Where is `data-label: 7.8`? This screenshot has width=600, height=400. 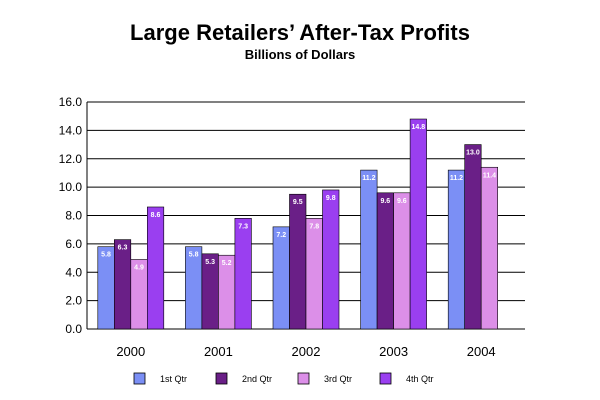
data-label: 7.8 is located at coordinates (314, 226).